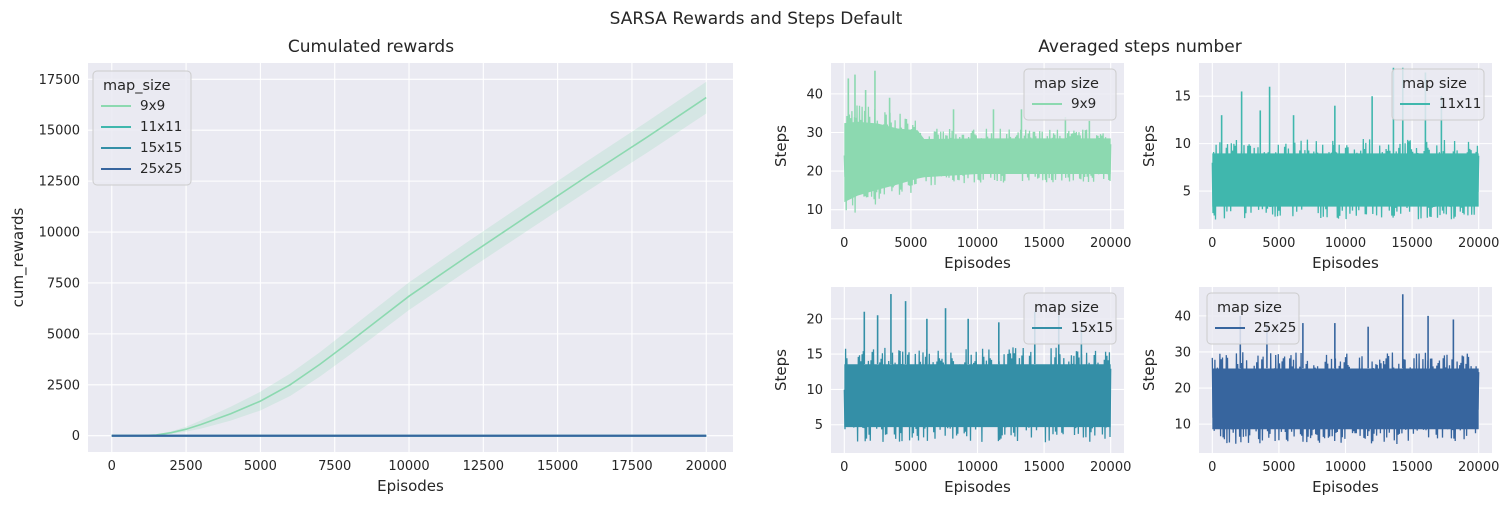 The image size is (1511, 515). Describe the element at coordinates (1438, 94) in the screenshot. I see `steps-11x11-legend-box` at that location.